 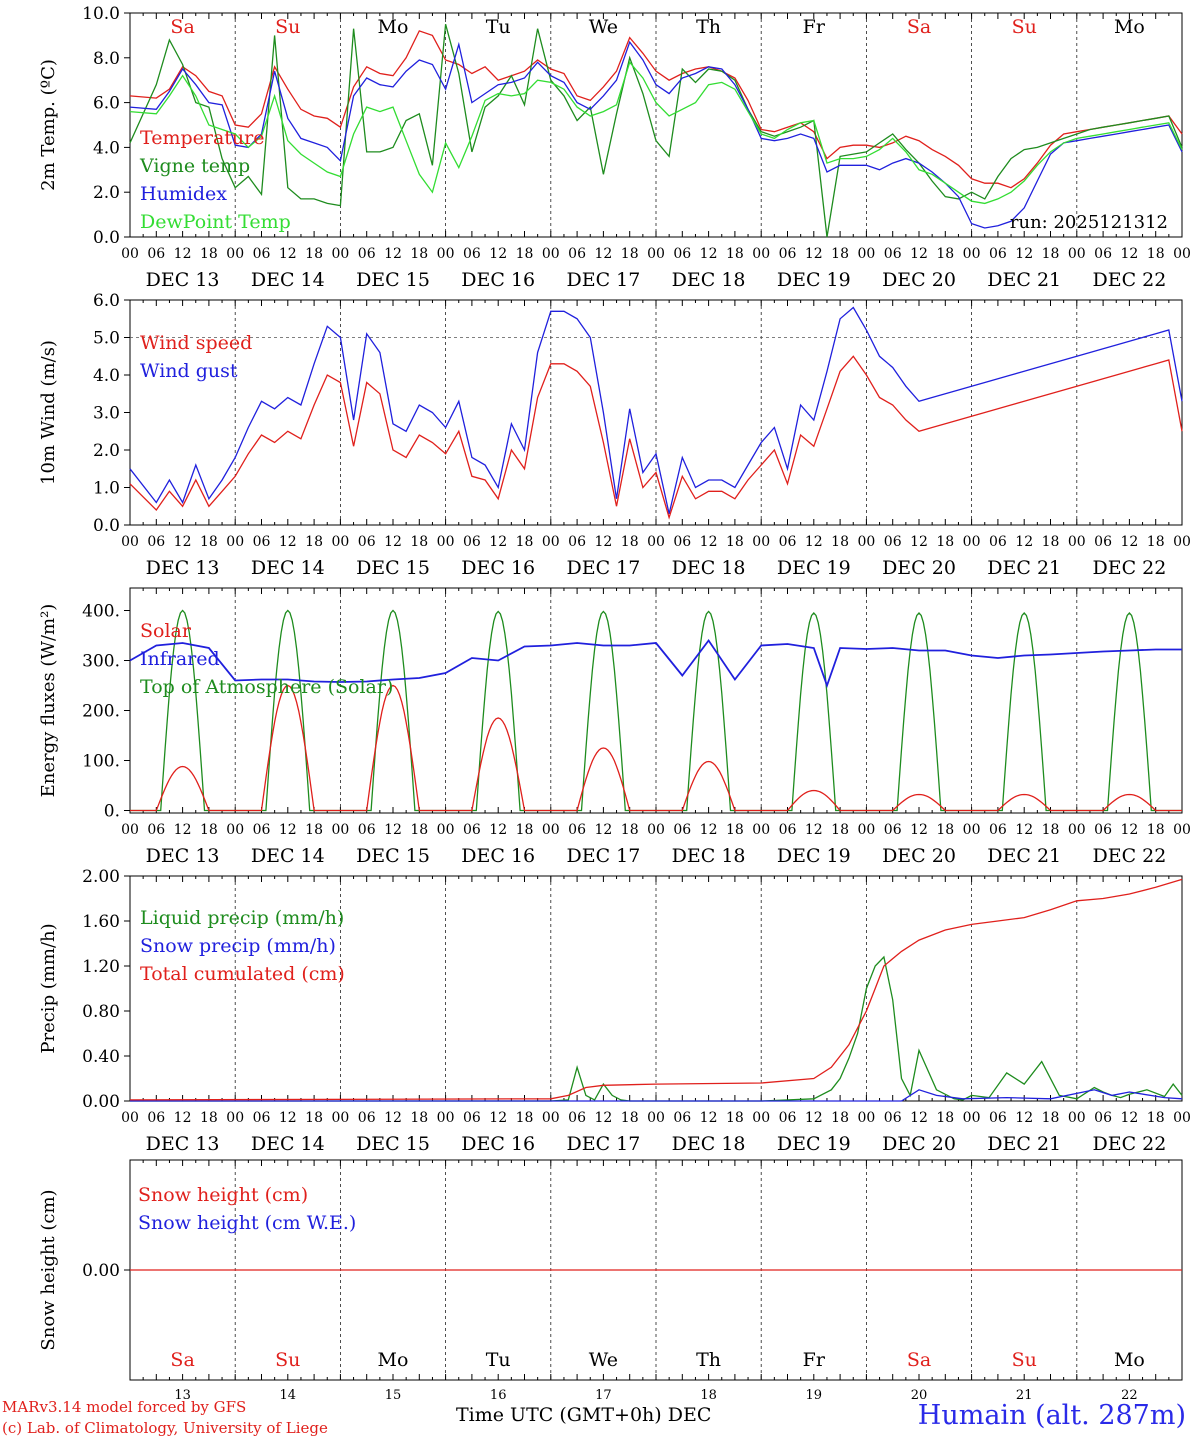 I want to click on legend-wind-gust: Wind gust, so click(x=189, y=371).